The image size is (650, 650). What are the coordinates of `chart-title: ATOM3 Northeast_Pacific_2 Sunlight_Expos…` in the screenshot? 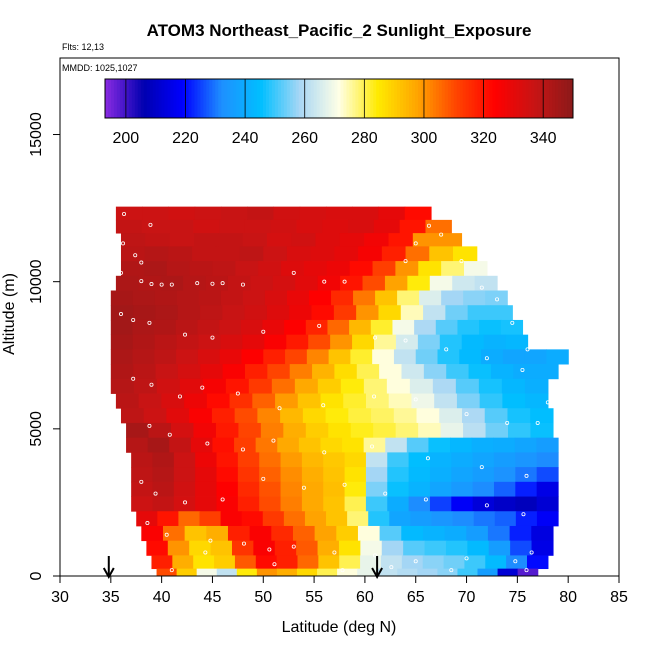 It's located at (339, 30).